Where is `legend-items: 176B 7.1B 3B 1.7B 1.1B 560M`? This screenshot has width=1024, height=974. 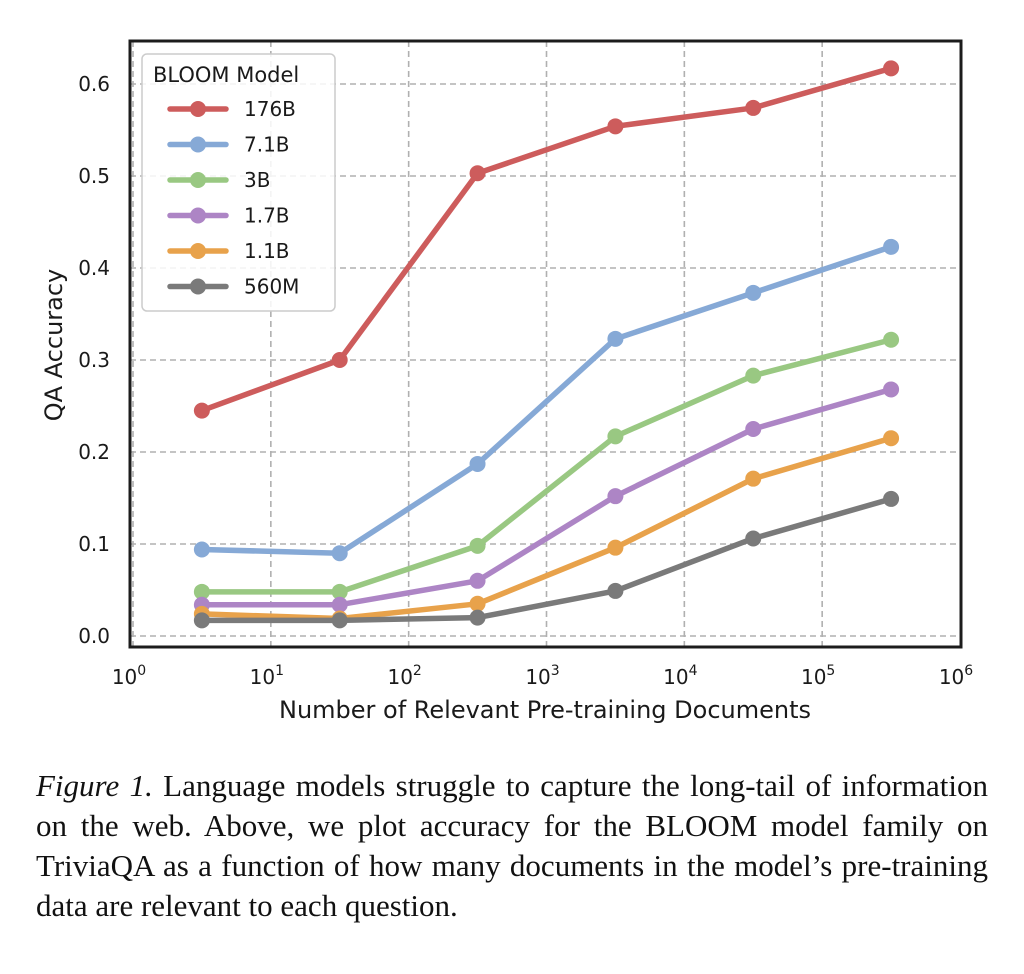 legend-items: 176B 7.1B 3B 1.7B 1.1B 560M is located at coordinates (233, 198).